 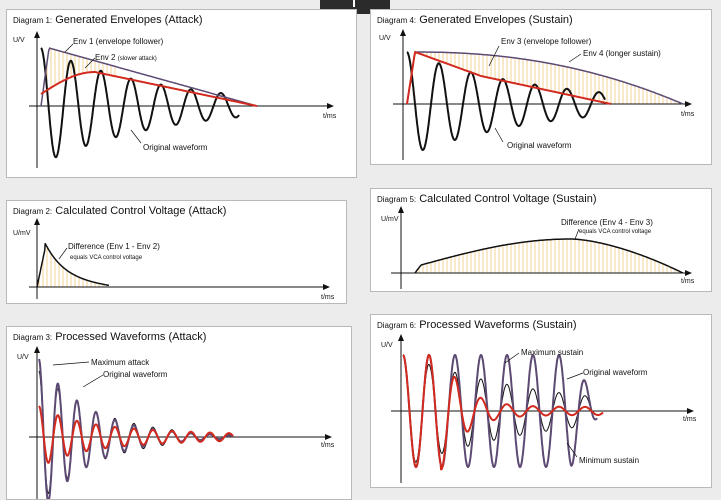 What do you see at coordinates (120, 362) in the screenshot?
I see `max-label: Maximum attack` at bounding box center [120, 362].